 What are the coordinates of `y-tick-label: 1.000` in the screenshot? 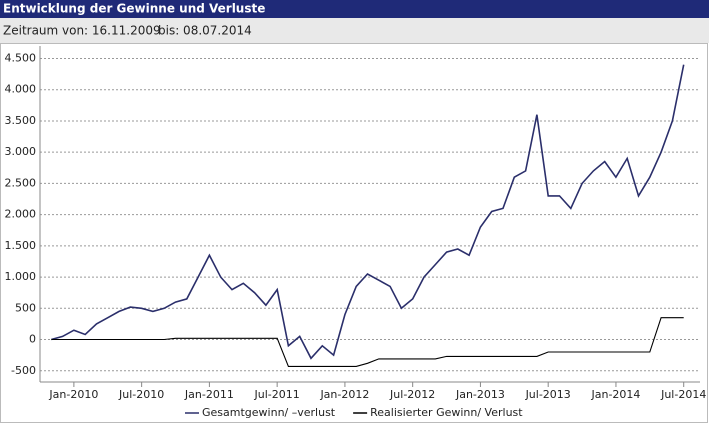 It's located at (21, 276).